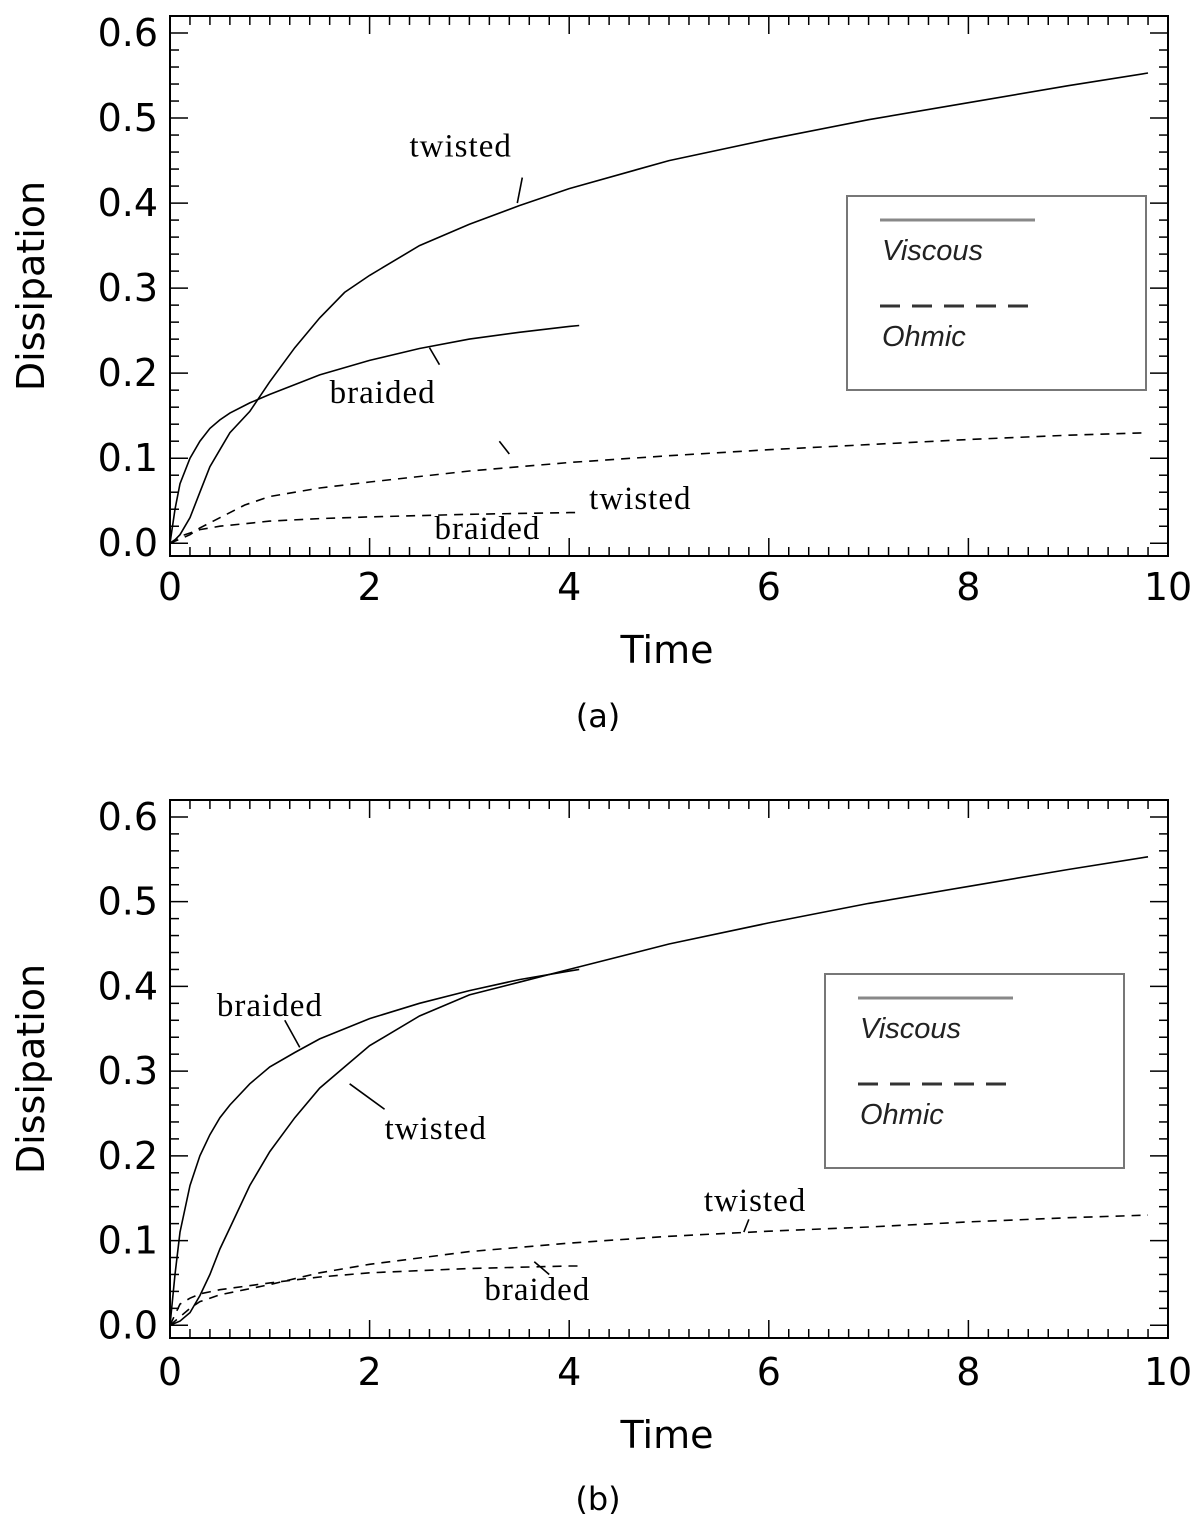 This screenshot has height=1521, width=1200. Describe the element at coordinates (597, 1499) in the screenshot. I see `panel-caption: (b)` at that location.